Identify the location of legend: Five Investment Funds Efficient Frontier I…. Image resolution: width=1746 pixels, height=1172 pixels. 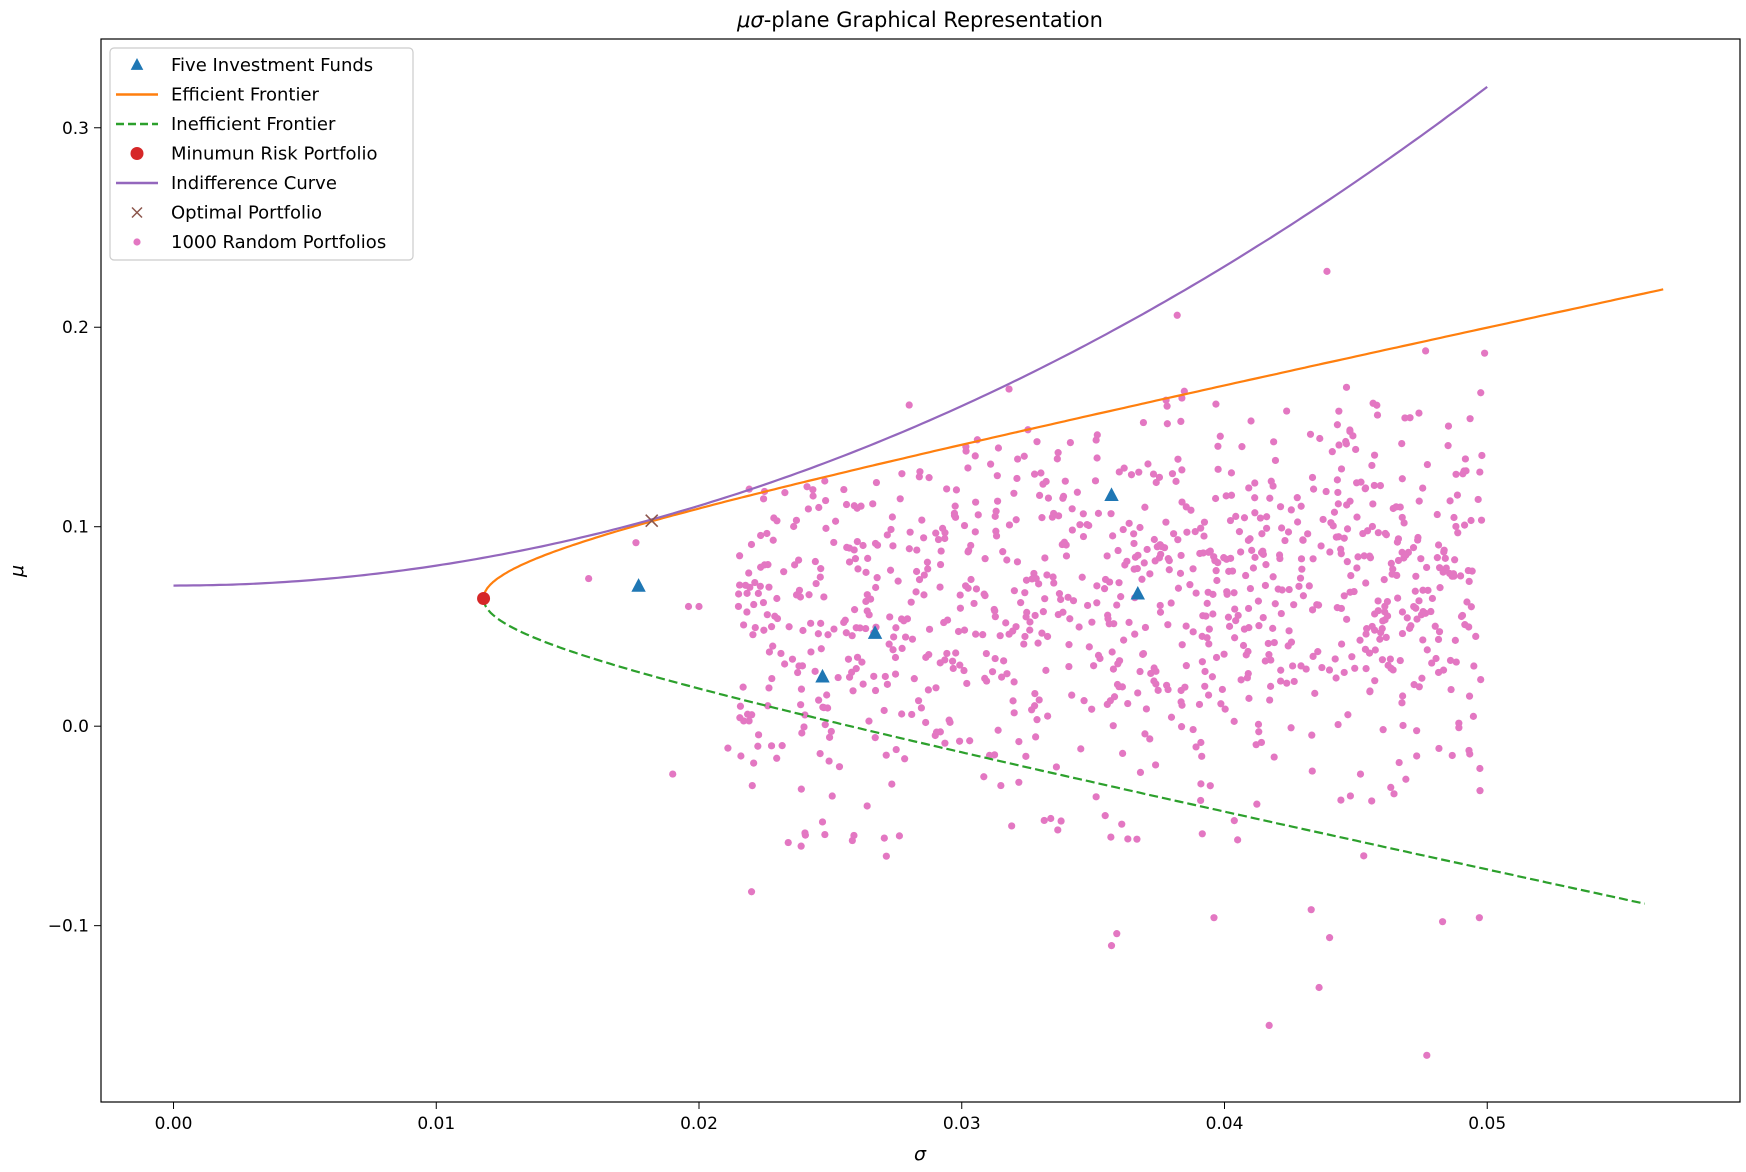
(261, 154).